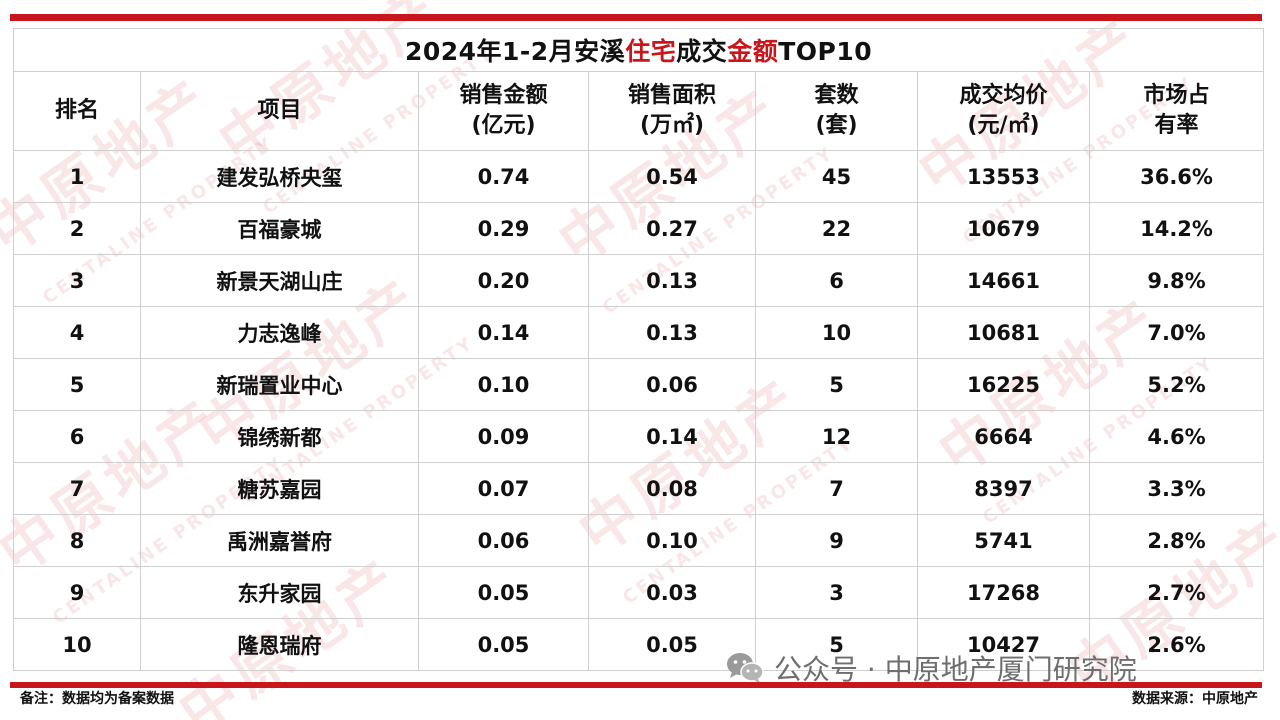 The width and height of the screenshot is (1280, 720). Describe the element at coordinates (503, 95) in the screenshot. I see `header-amount-line1: 销售金额` at that location.